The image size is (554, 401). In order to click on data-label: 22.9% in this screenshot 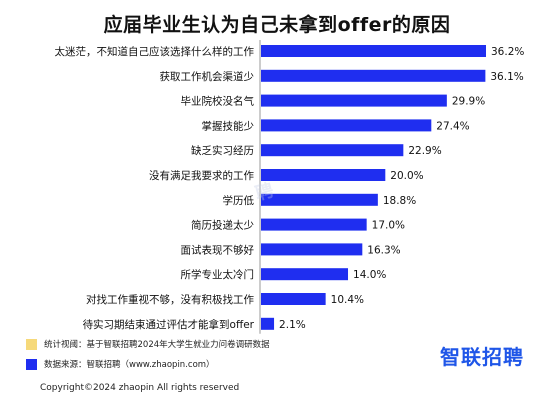, I will do `click(424, 151)`.